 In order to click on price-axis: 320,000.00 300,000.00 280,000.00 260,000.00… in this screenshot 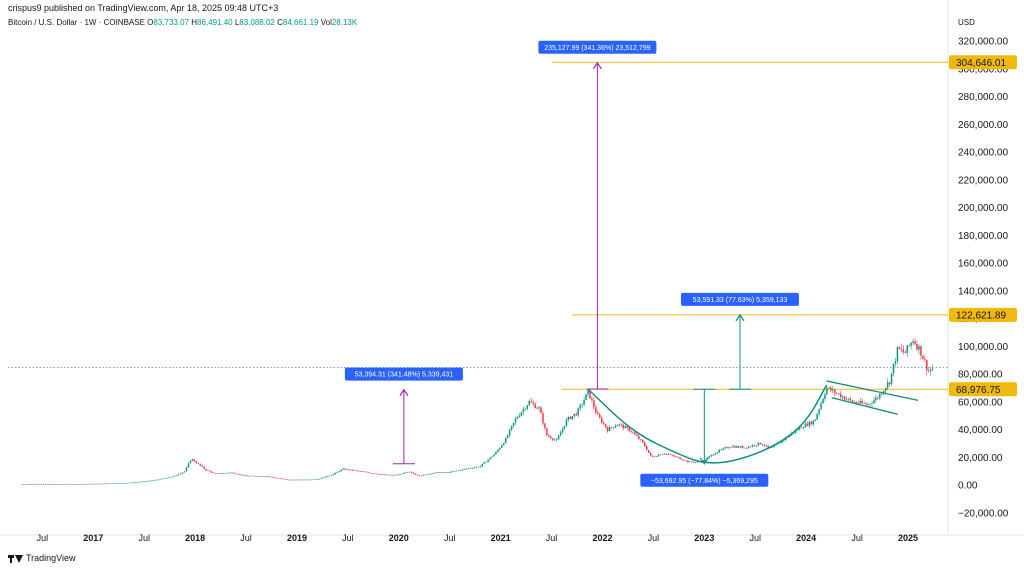, I will do `click(983, 278)`.